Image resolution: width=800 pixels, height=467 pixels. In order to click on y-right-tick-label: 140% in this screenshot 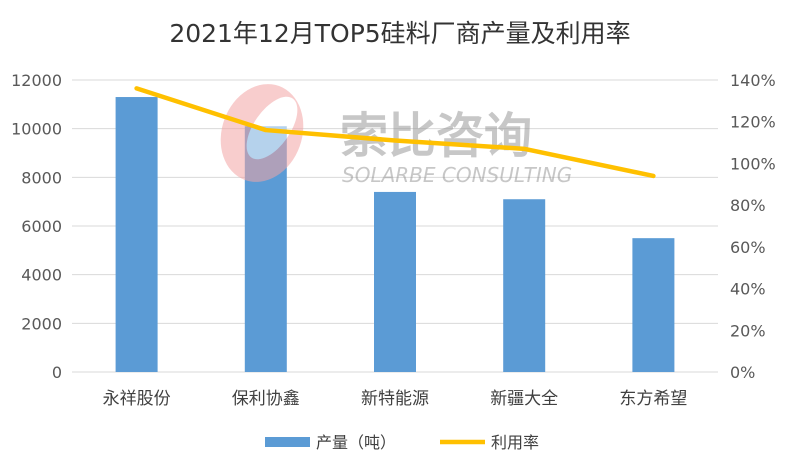, I will do `click(753, 80)`.